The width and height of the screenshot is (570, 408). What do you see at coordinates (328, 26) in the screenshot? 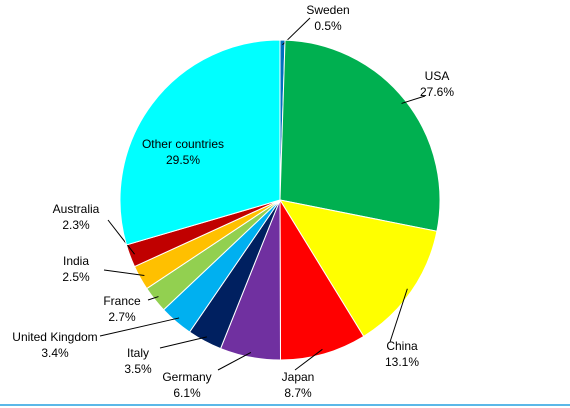
I see `slice-value: 0.5%` at bounding box center [328, 26].